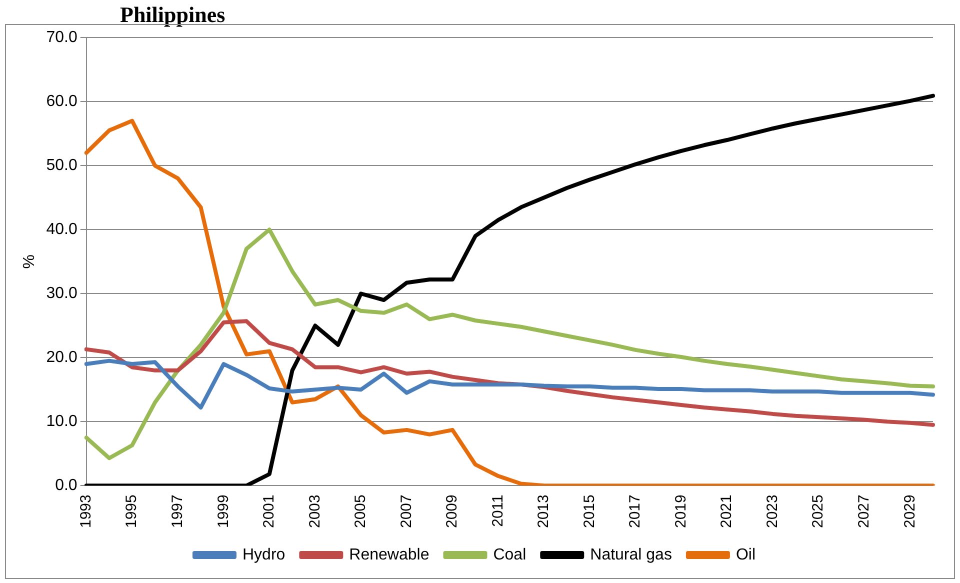 Image resolution: width=960 pixels, height=583 pixels. I want to click on x-tick-label: 2021, so click(727, 511).